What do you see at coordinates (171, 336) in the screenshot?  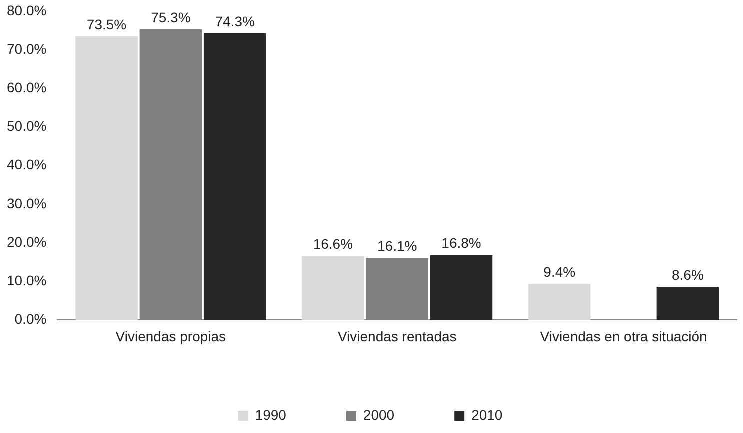 I see `x-tick-label: Viviendas propias` at bounding box center [171, 336].